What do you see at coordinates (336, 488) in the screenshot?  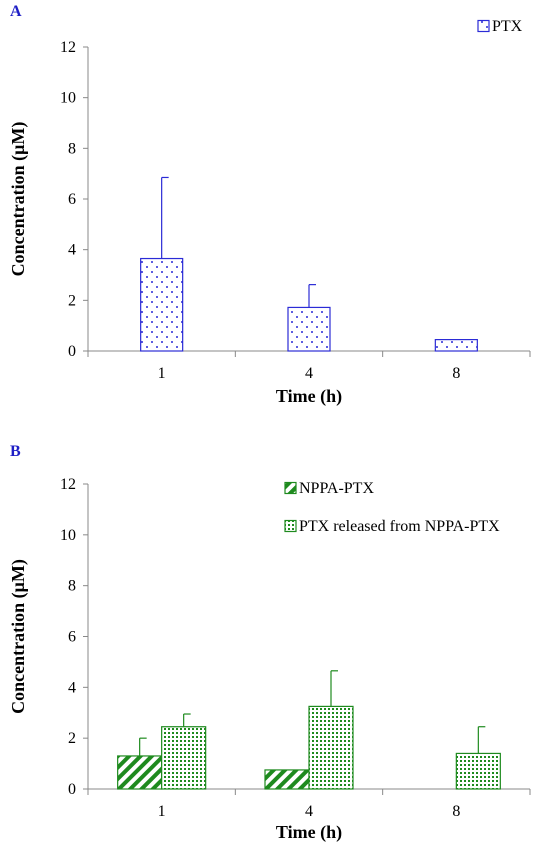 I see `legend-label: NPPA-PTX` at bounding box center [336, 488].